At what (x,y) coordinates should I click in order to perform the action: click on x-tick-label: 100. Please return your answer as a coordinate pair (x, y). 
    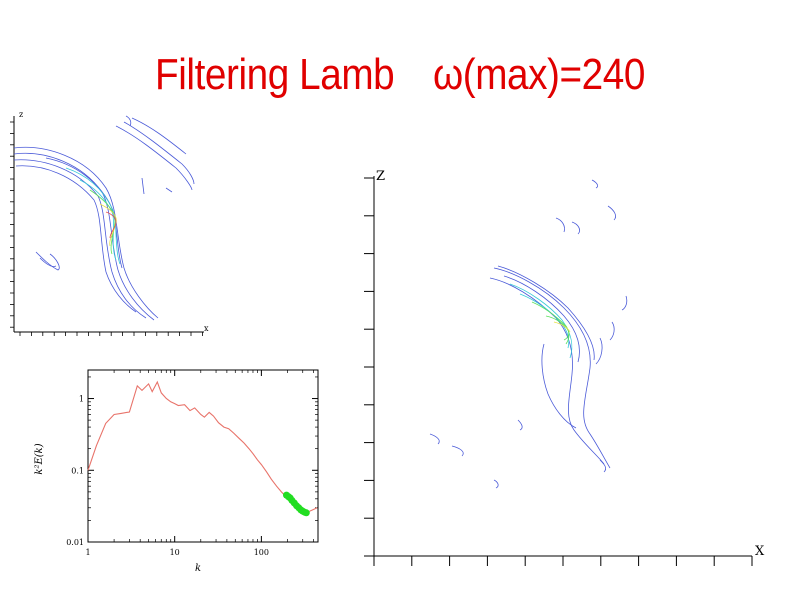
    Looking at the image, I should click on (261, 552).